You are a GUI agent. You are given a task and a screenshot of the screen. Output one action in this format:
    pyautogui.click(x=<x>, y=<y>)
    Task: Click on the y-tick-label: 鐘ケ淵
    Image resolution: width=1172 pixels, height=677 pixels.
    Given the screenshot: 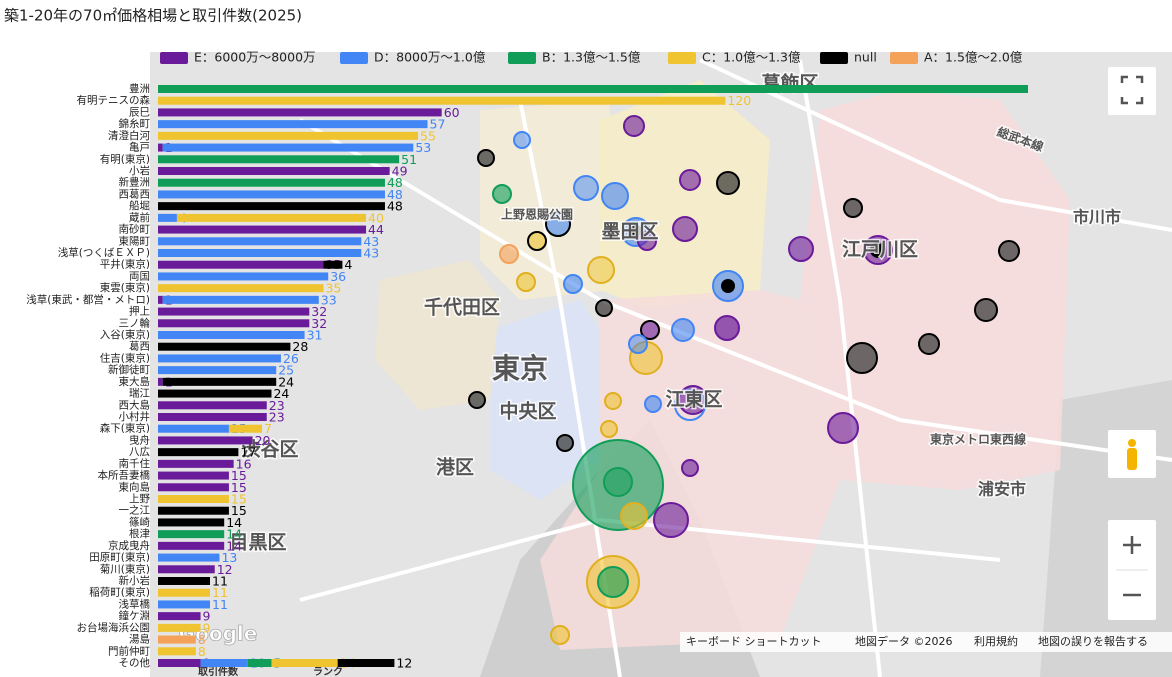 What is the action you would take?
    pyautogui.click(x=135, y=615)
    